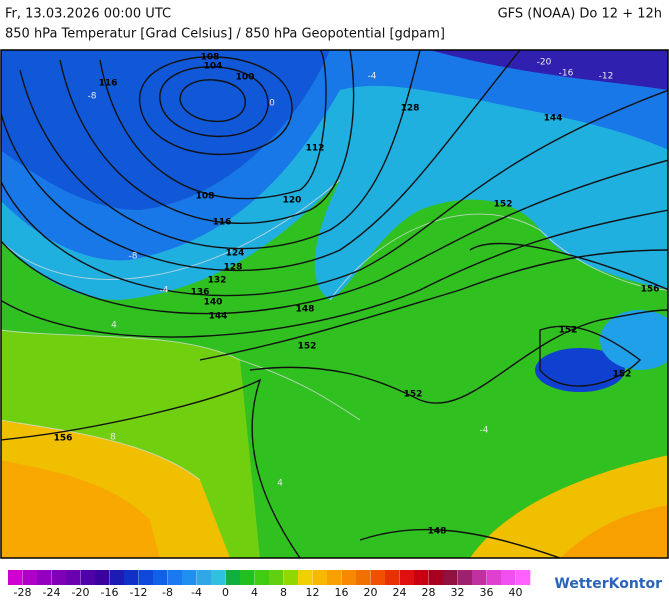 This screenshot has width=669, height=600. I want to click on legend-tick-label: -28, so click(23, 592).